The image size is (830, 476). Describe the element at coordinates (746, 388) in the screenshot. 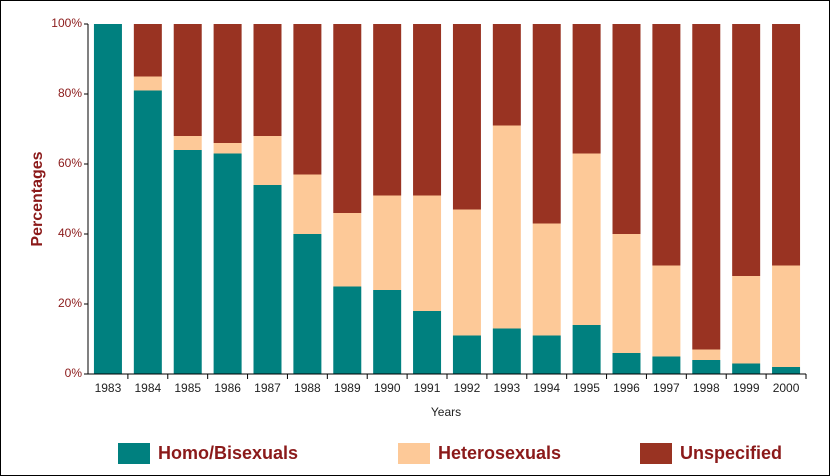

I see `x-tick-label: 1999` at that location.